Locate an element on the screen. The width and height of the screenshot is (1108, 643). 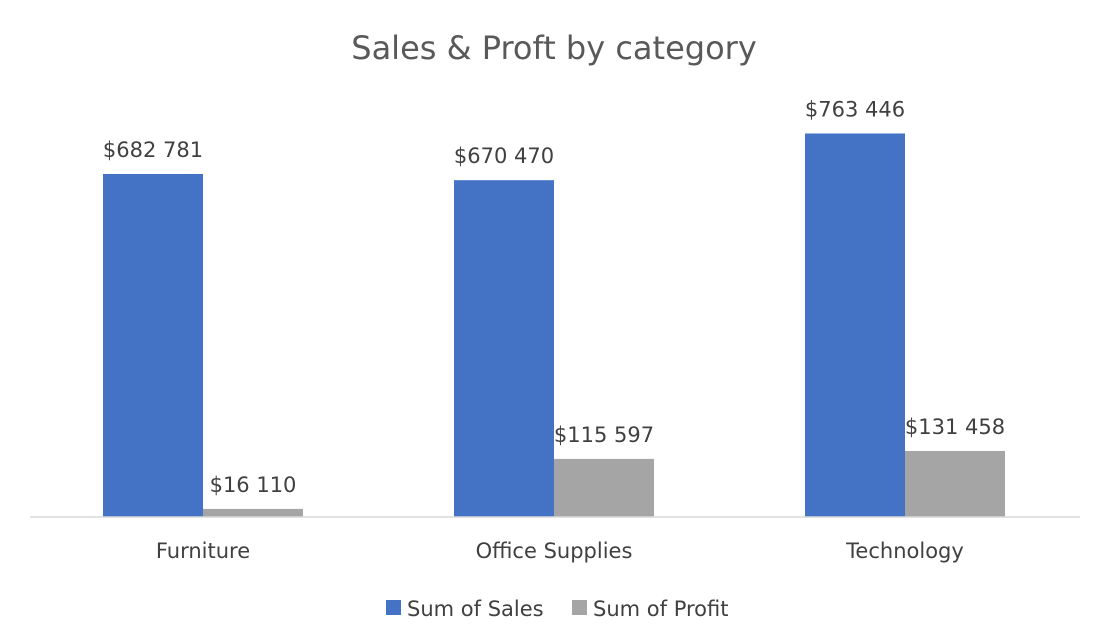
data-label-sum-of-profit-technology: $131 458 is located at coordinates (955, 427).